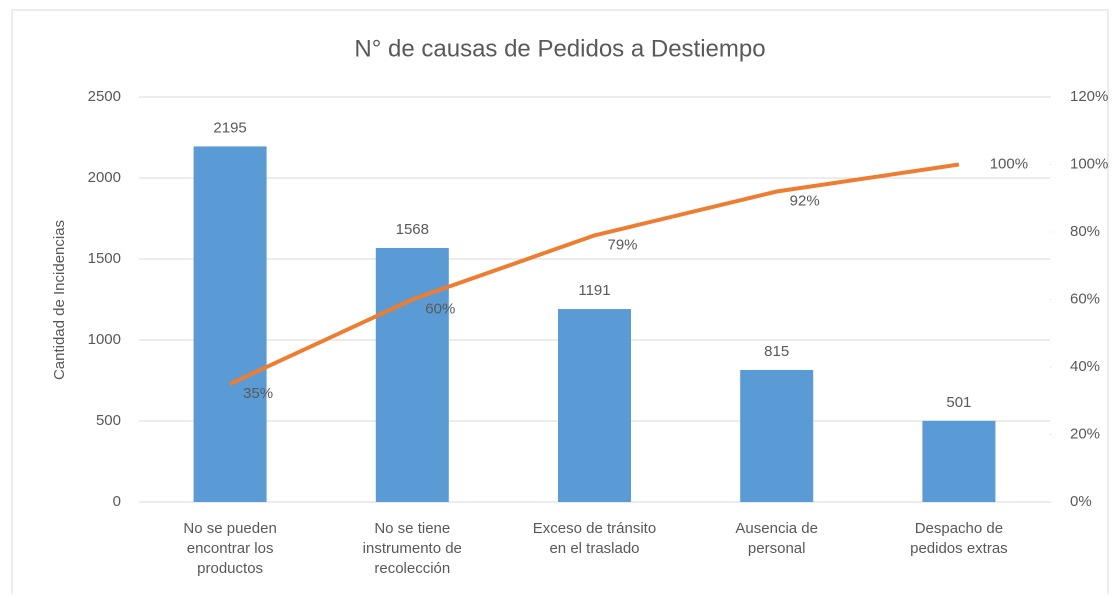  I want to click on y-tick-label: 1500, so click(104, 258).